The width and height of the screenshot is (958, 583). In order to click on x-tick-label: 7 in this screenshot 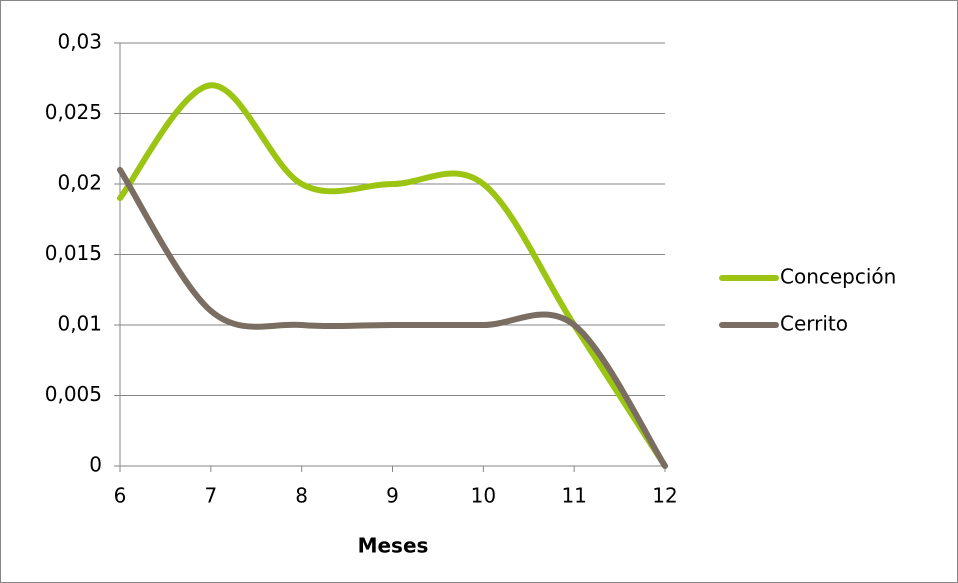, I will do `click(210, 496)`.